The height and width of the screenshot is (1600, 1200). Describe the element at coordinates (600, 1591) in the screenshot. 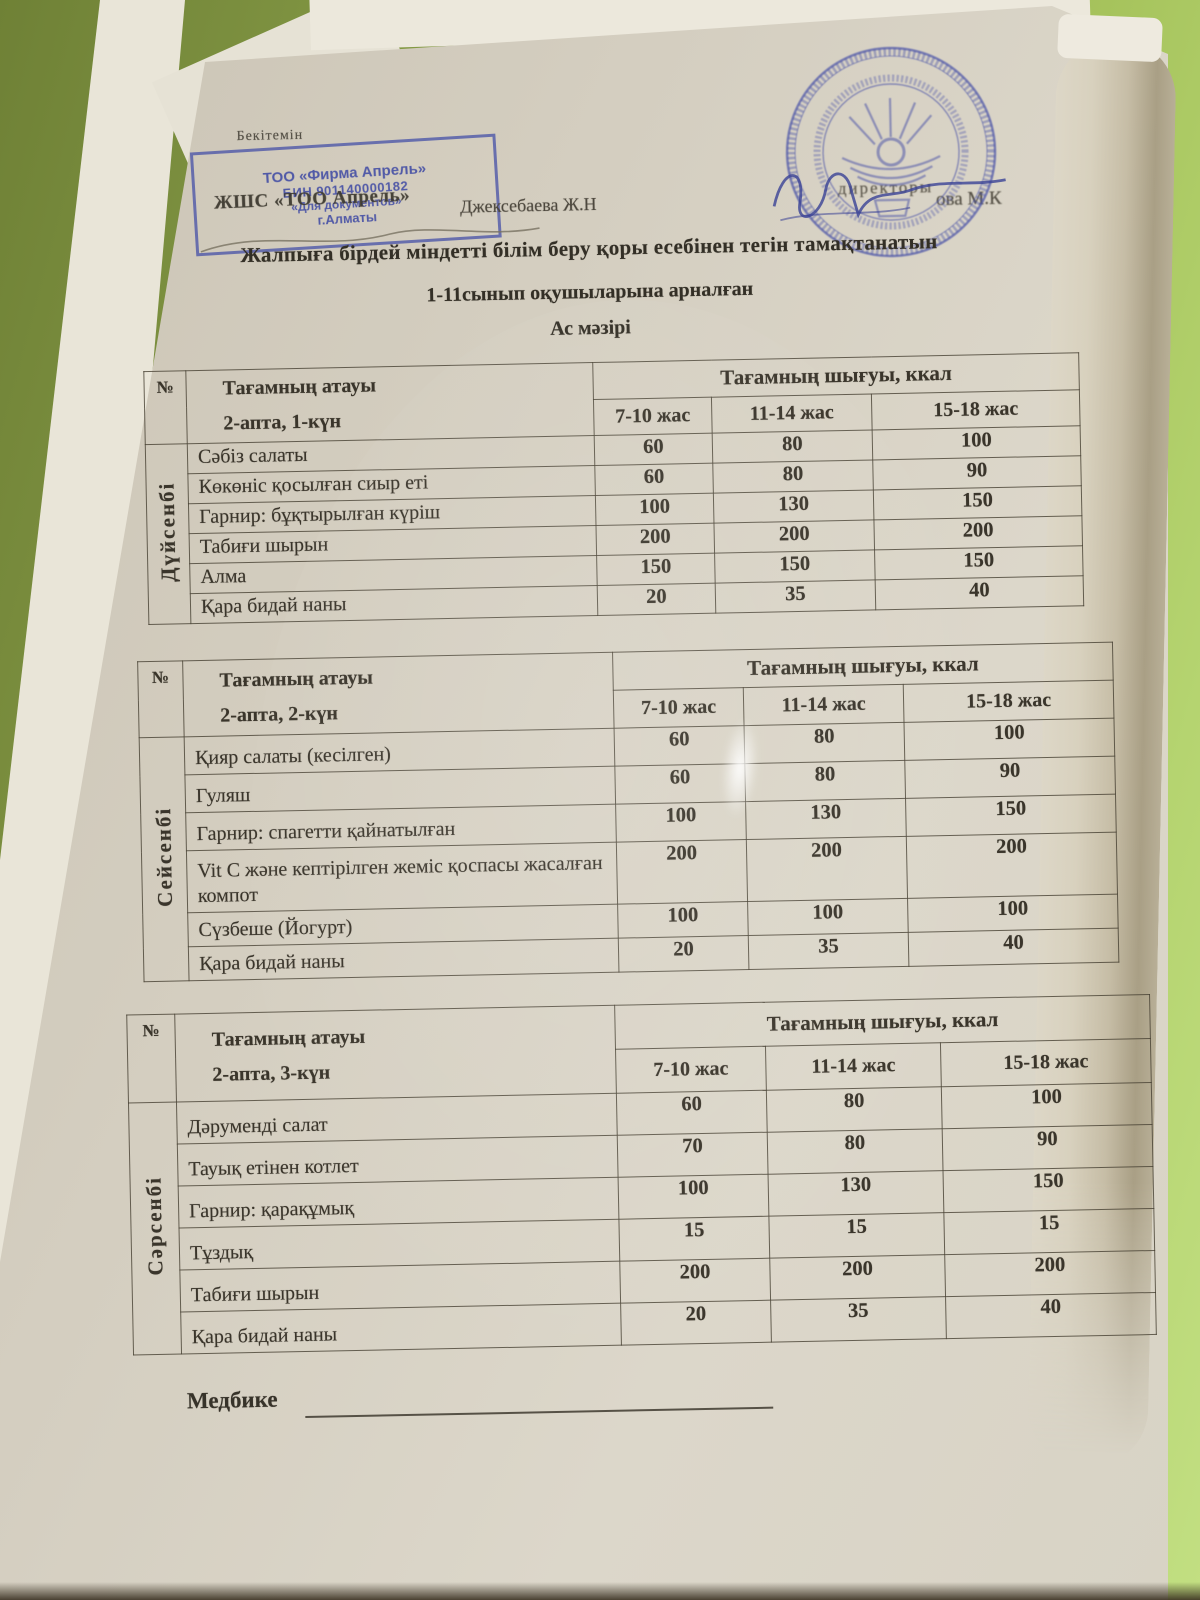

I see `photo-bottom-shadow` at that location.